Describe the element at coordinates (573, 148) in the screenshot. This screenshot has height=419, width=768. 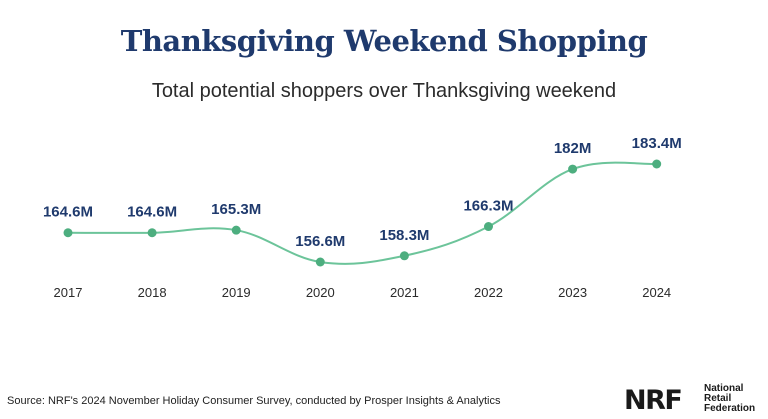
I see `data-label: 182M` at that location.